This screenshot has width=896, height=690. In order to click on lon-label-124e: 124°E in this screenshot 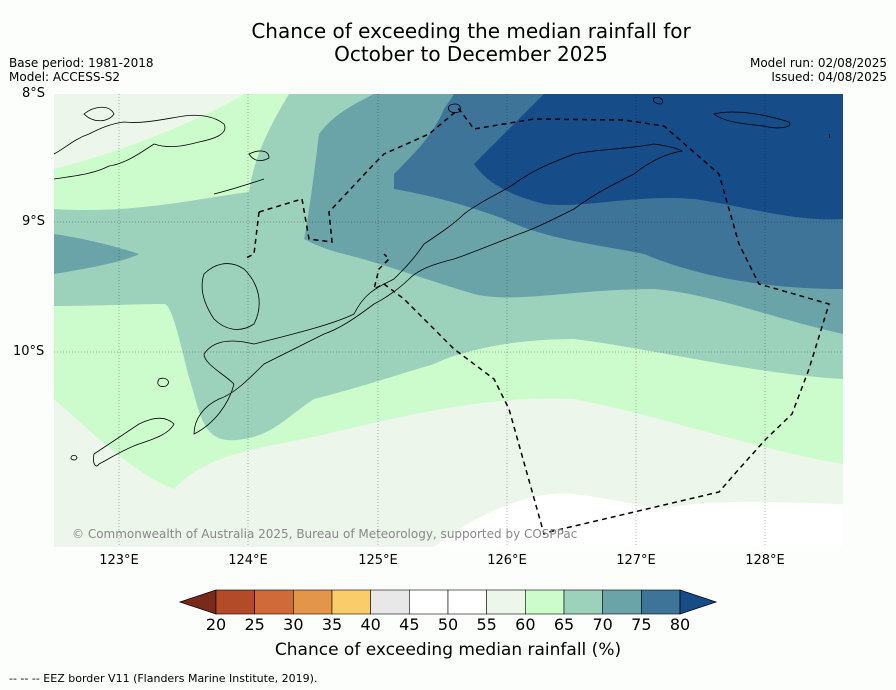, I will do `click(248, 560)`.